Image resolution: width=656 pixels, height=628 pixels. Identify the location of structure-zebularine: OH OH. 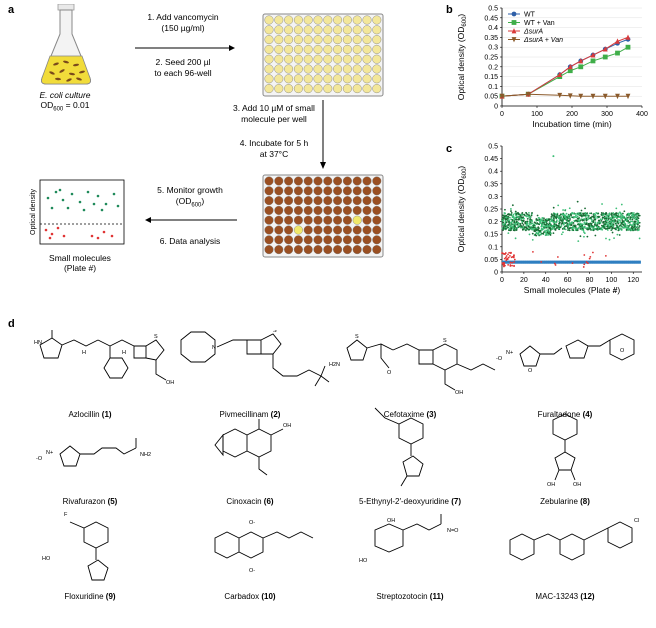
(564, 450).